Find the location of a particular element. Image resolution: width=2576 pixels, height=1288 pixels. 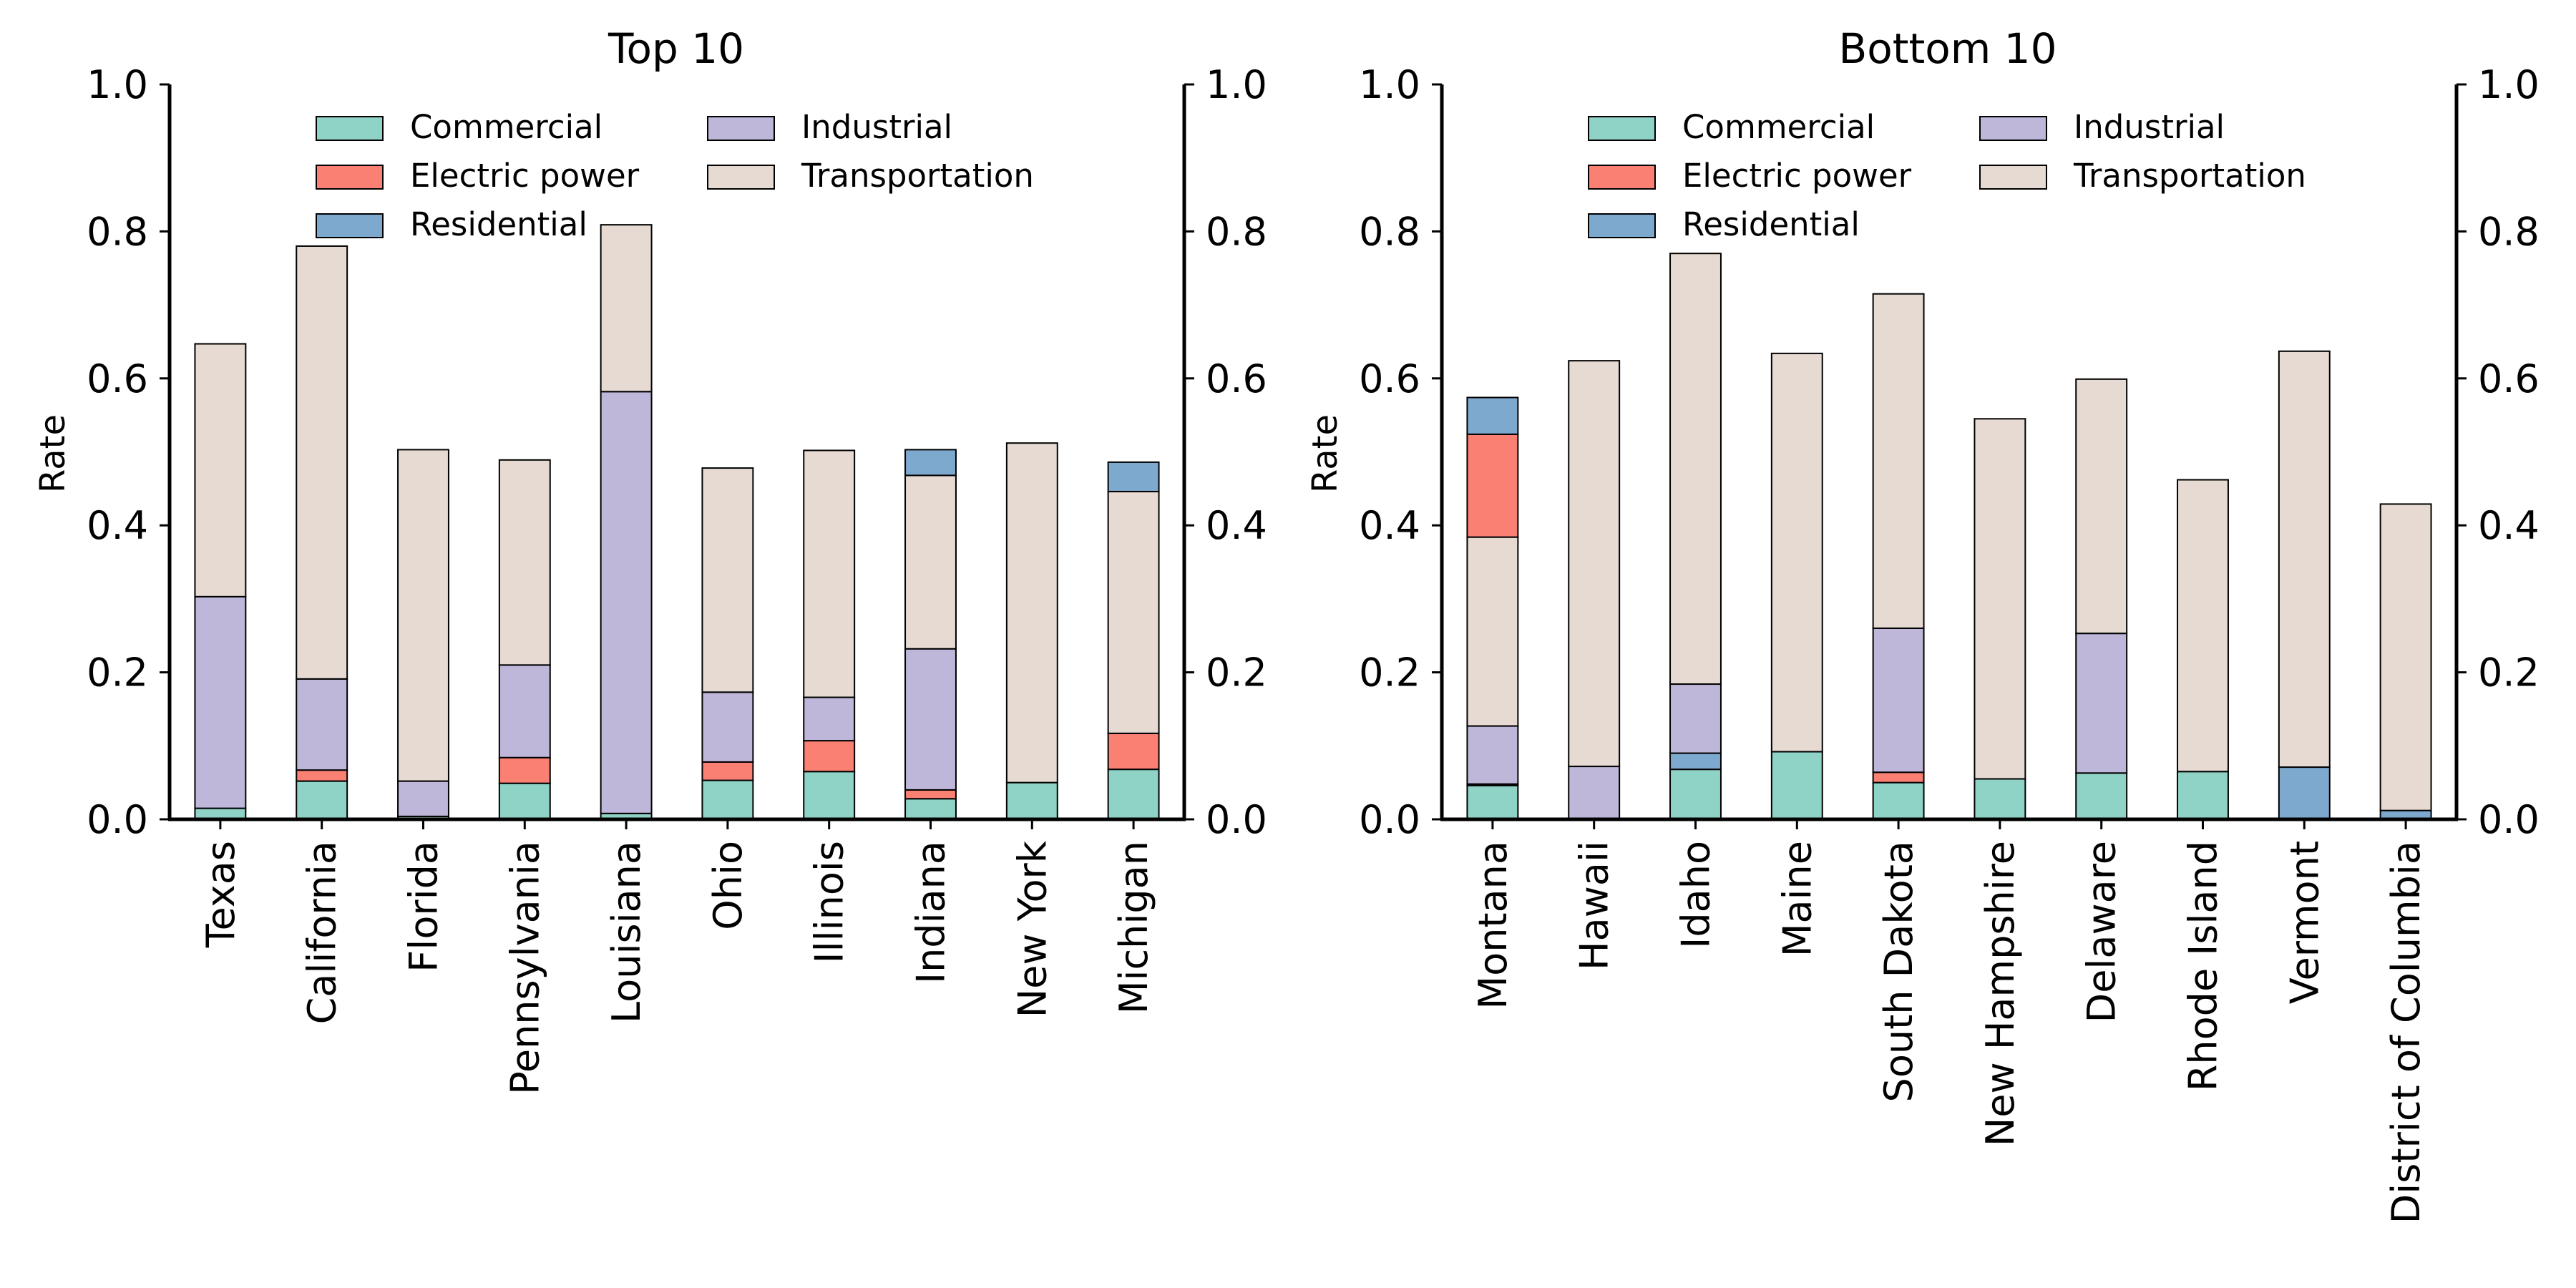

x-tick-label: Florida is located at coordinates (424, 906).